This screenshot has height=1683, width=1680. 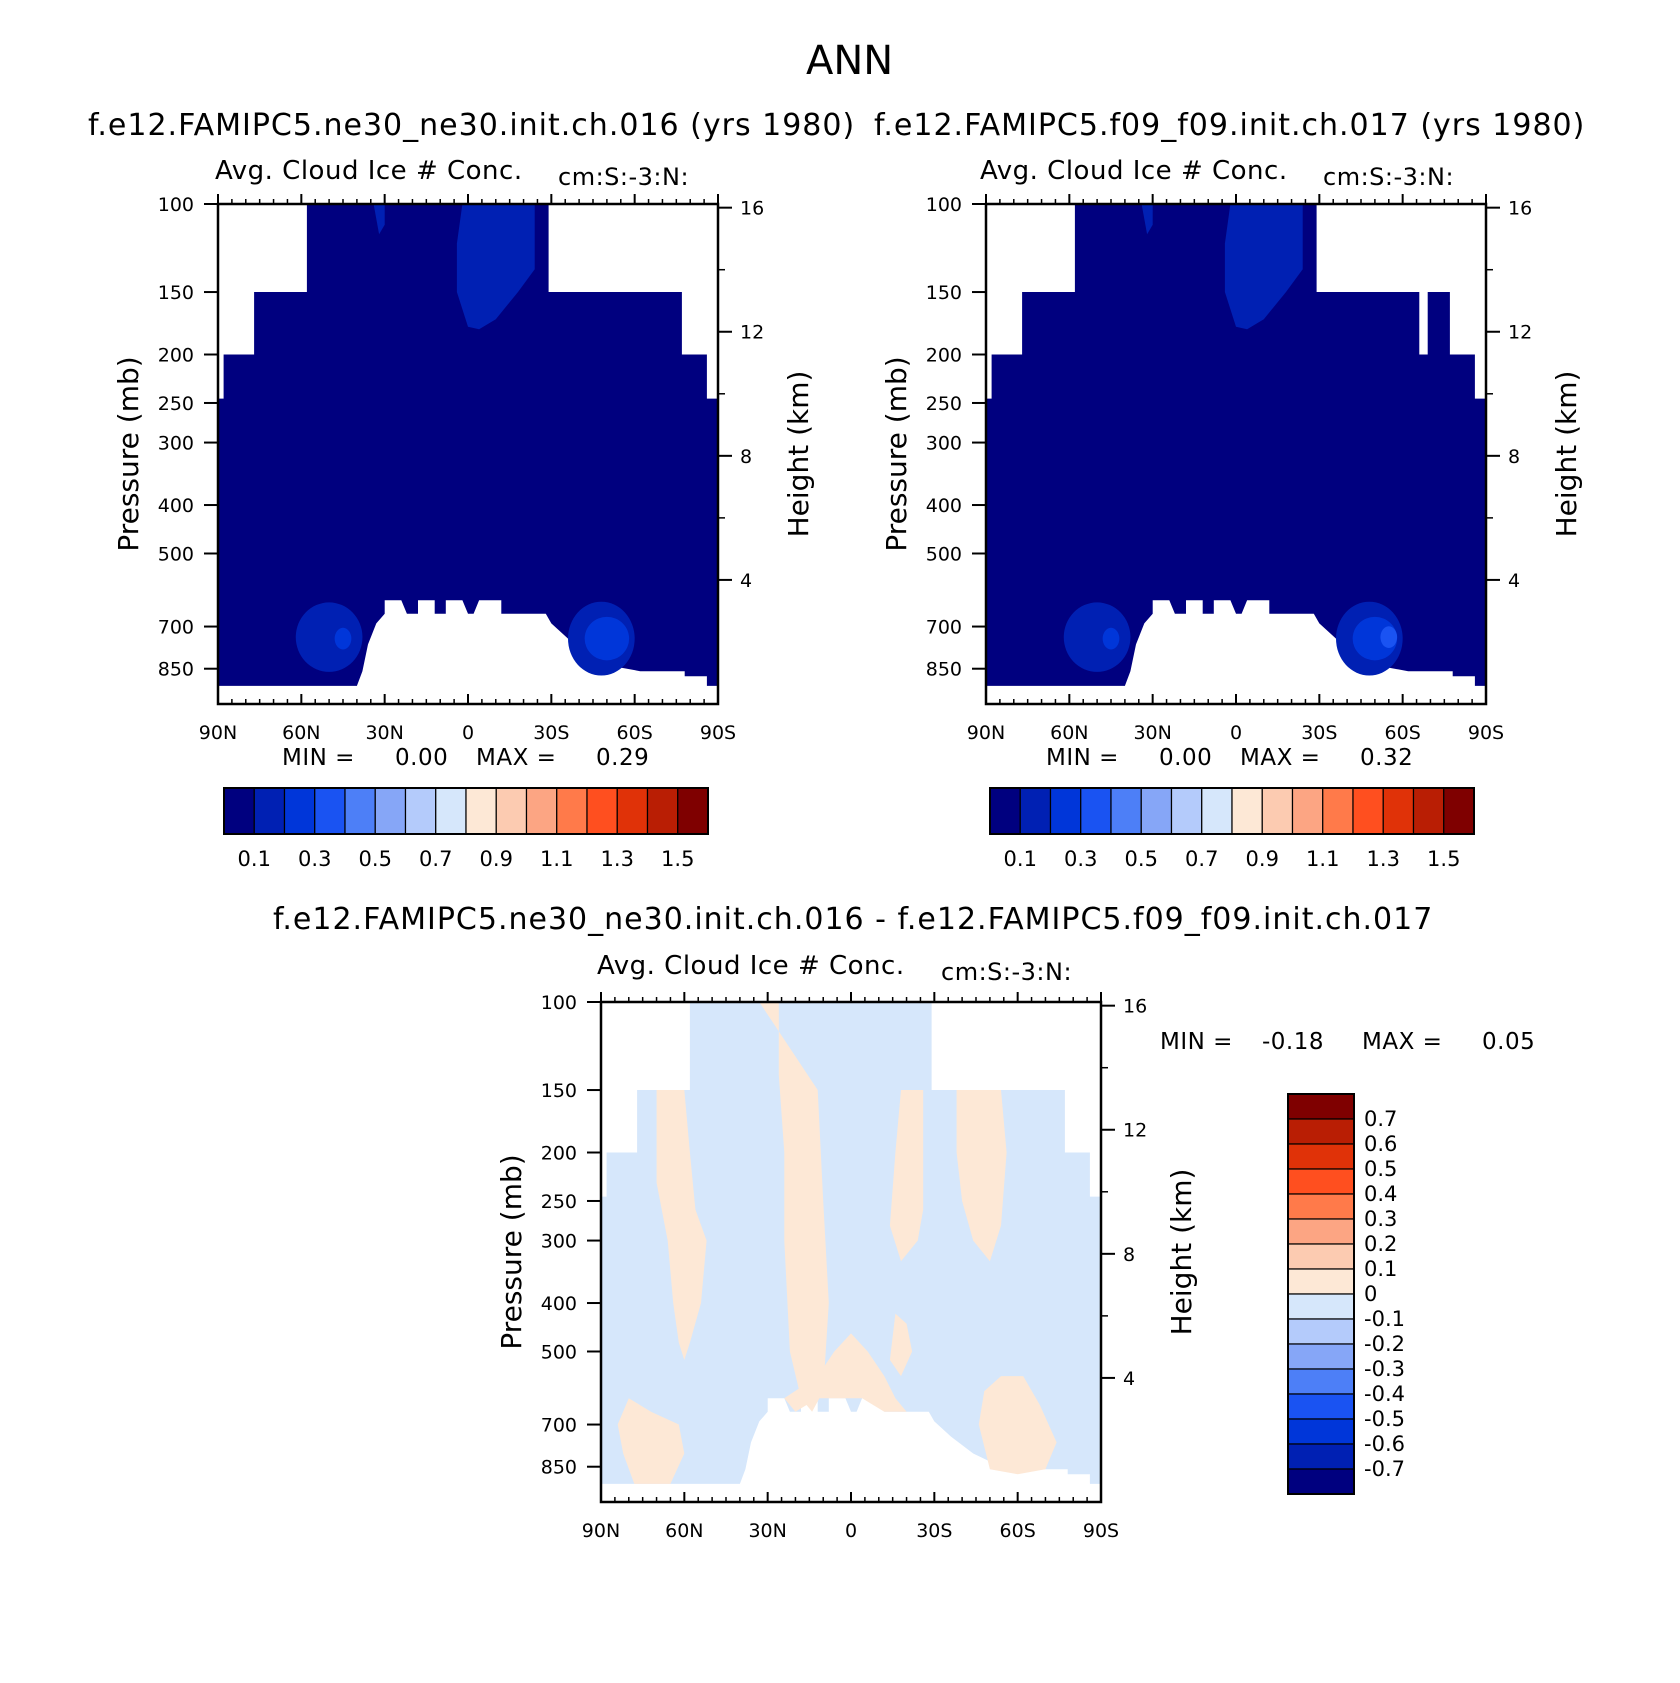 I want to click on panel-3-max-value: 0.05, so click(x=1509, y=1042).